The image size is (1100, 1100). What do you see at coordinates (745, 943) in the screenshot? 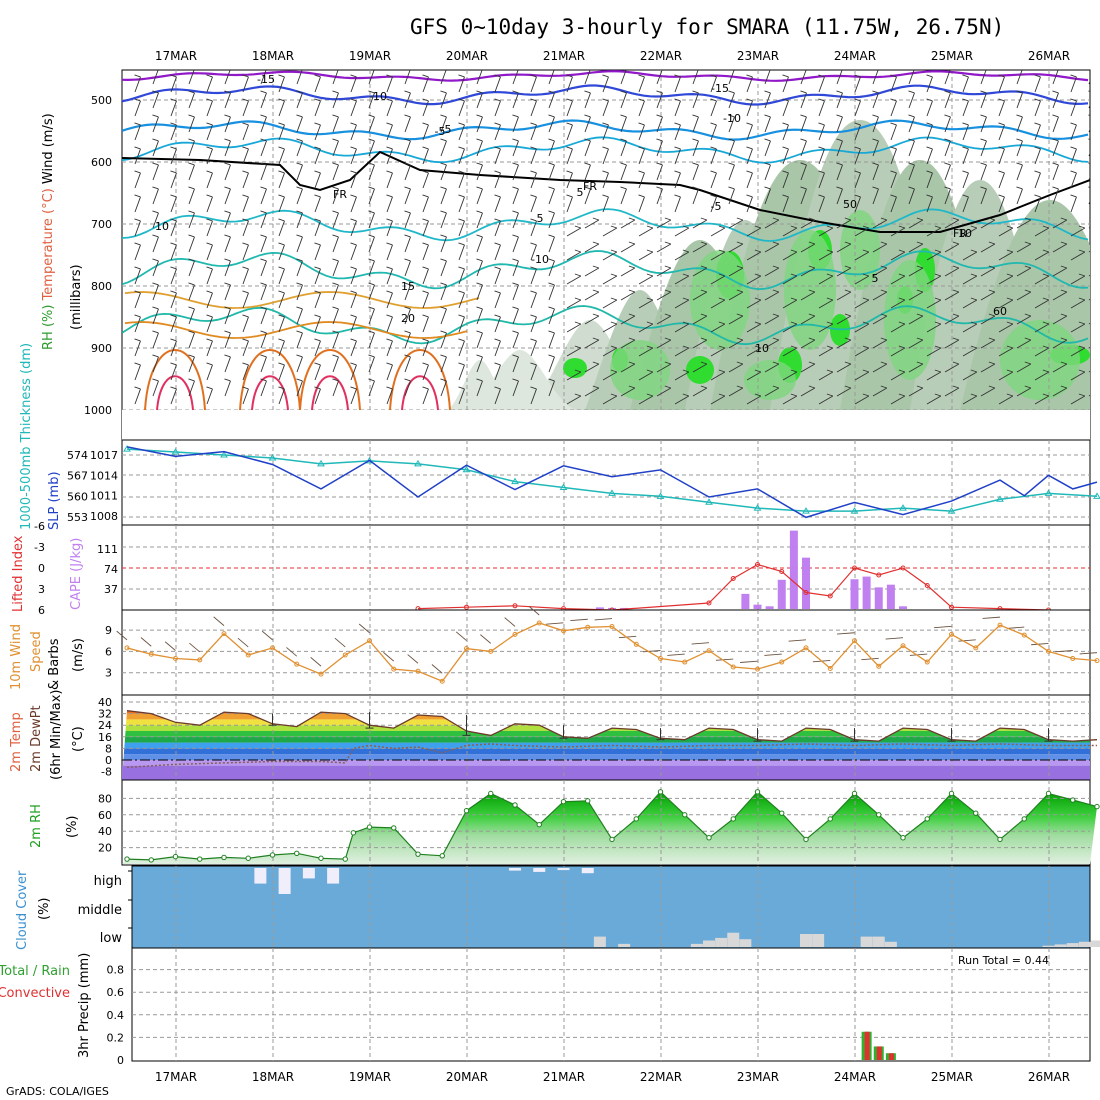
I see `low-cloud-bar` at bounding box center [745, 943].